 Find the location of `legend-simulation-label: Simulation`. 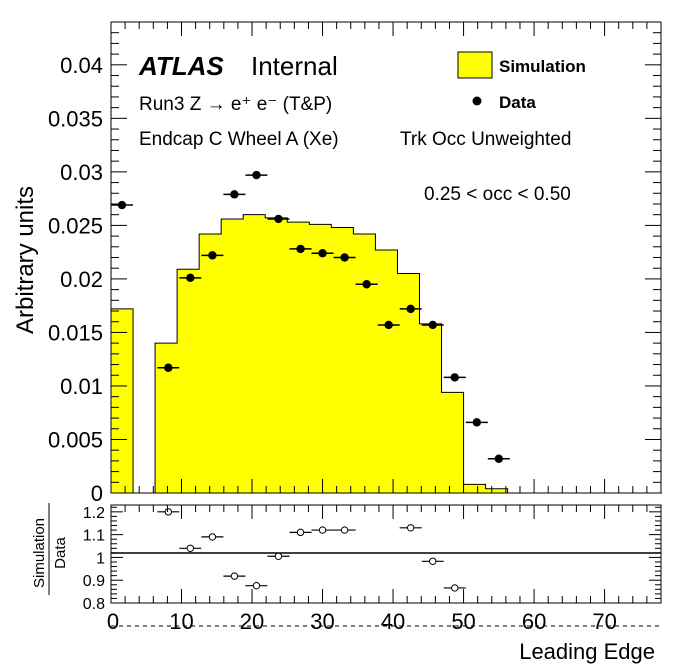

legend-simulation-label: Simulation is located at coordinates (542, 66).